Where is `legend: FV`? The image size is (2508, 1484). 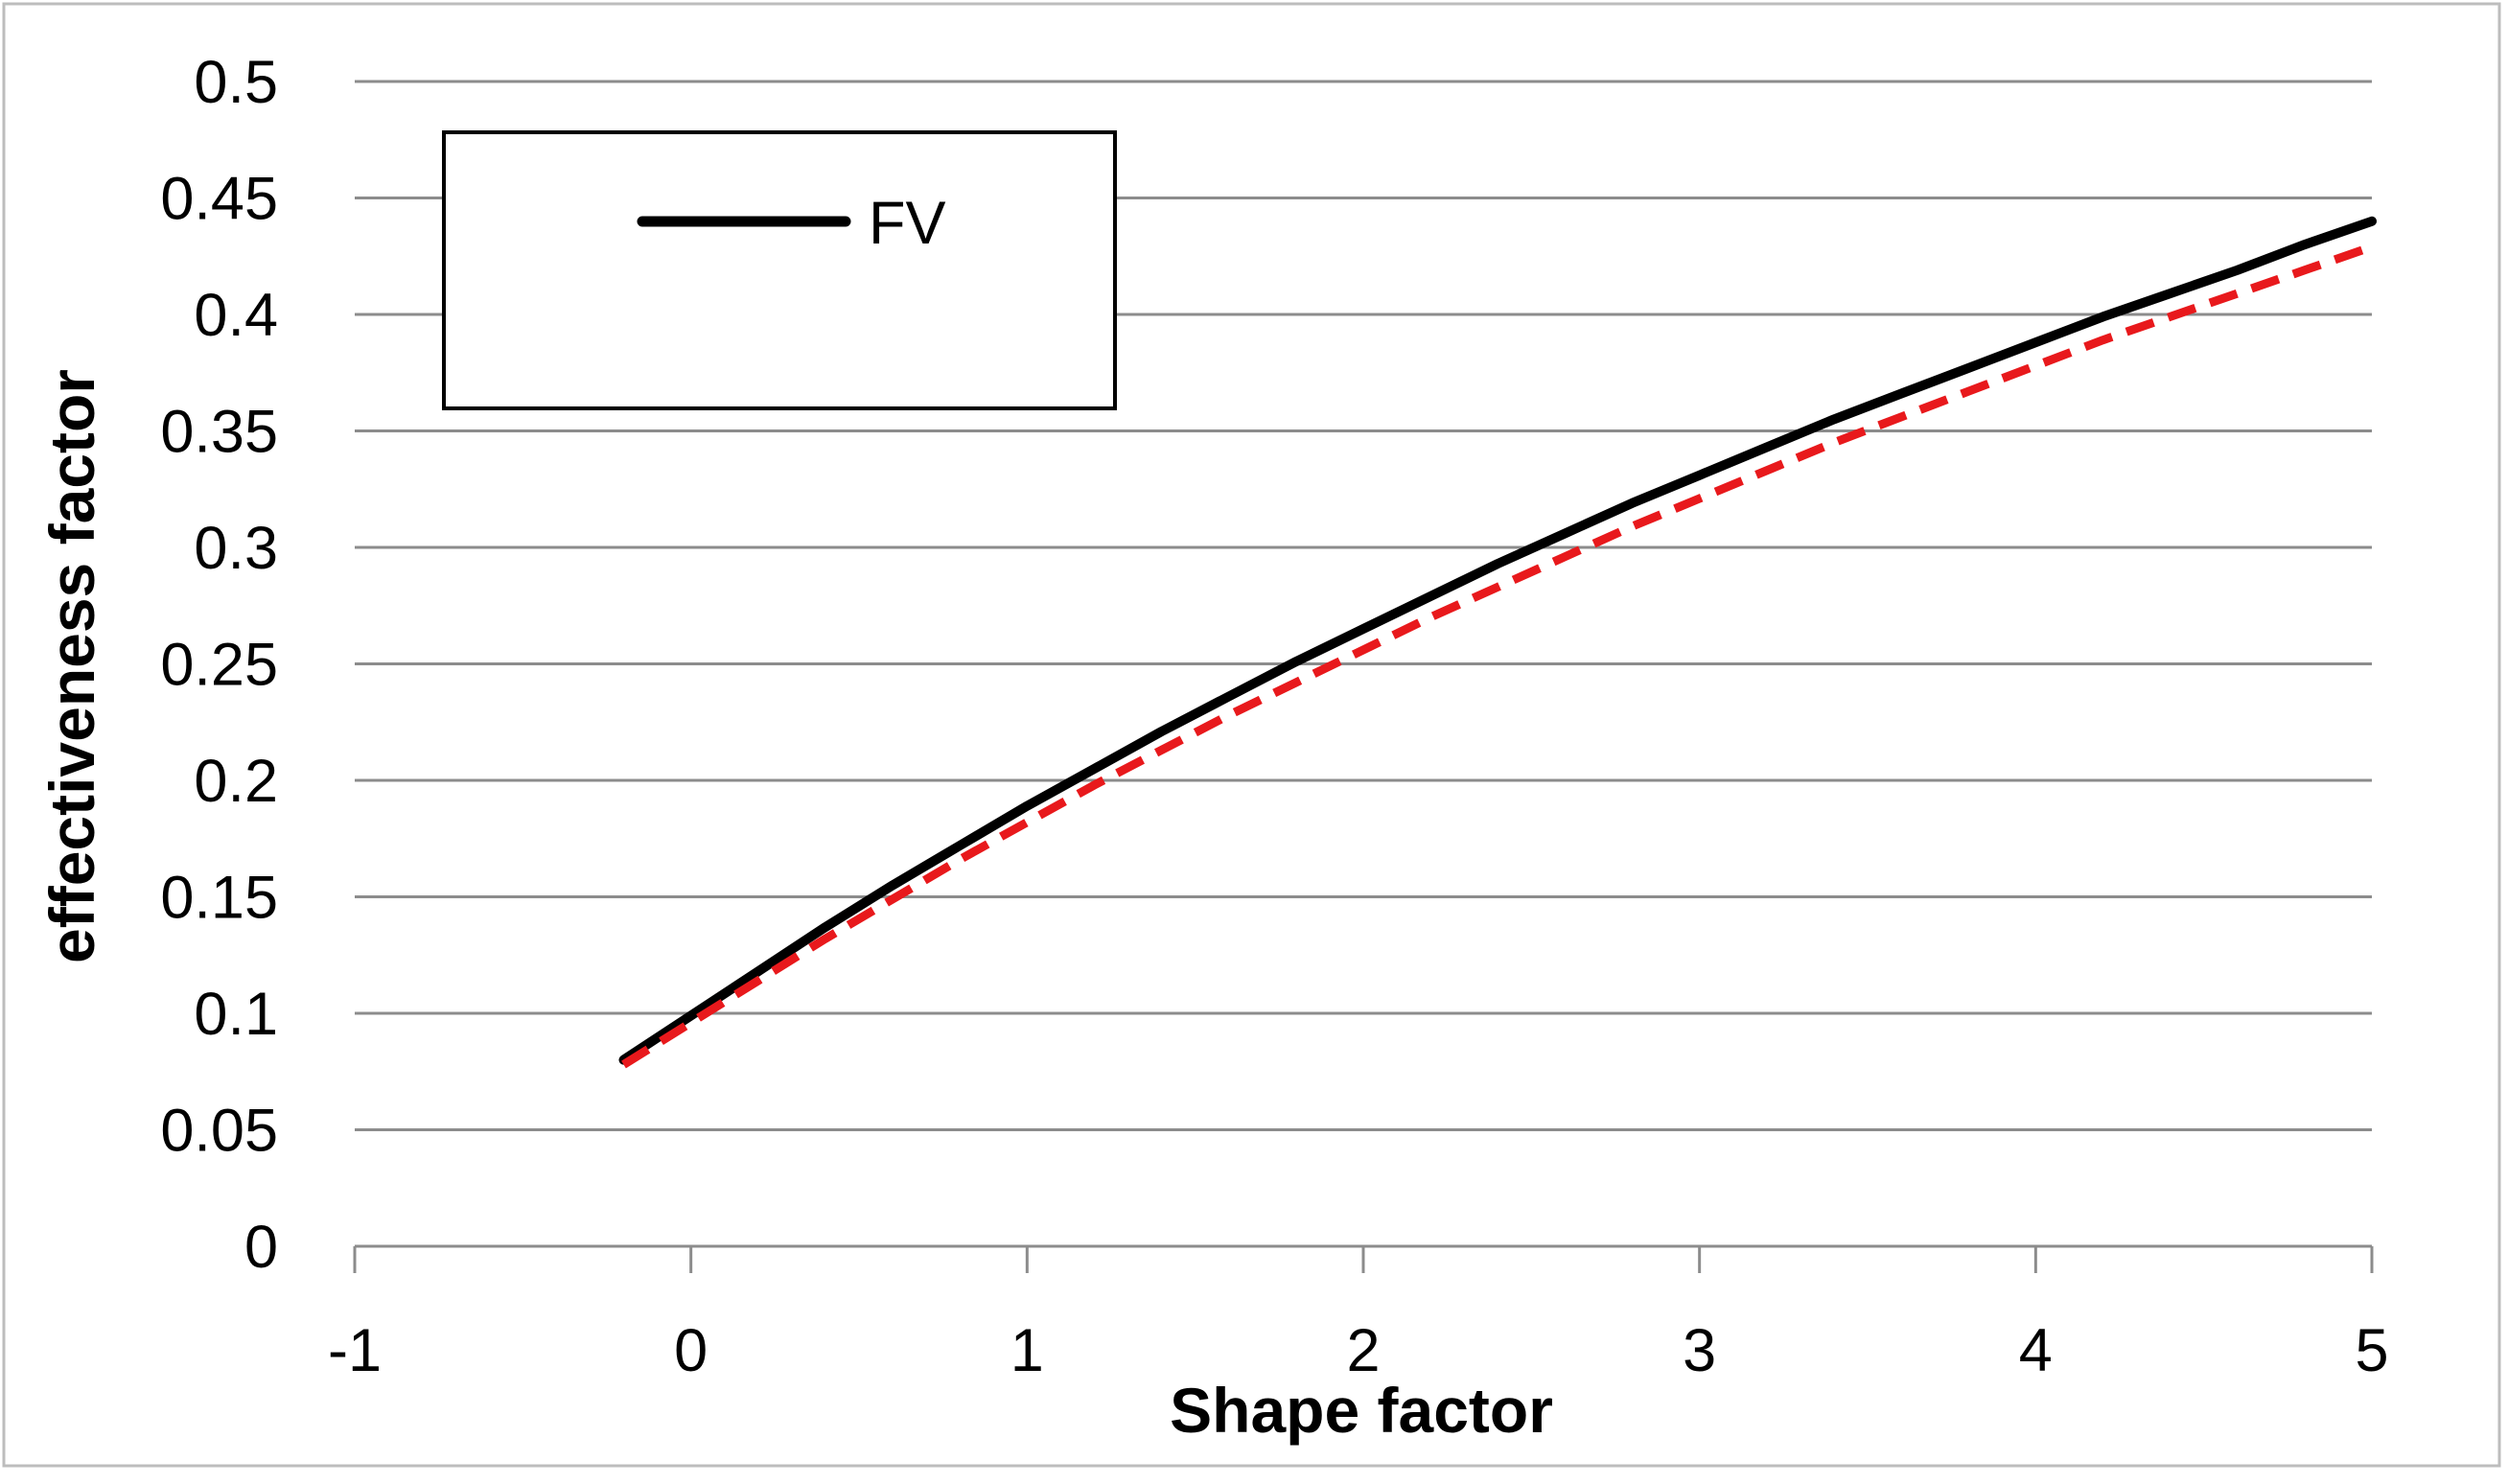 legend: FV is located at coordinates (779, 270).